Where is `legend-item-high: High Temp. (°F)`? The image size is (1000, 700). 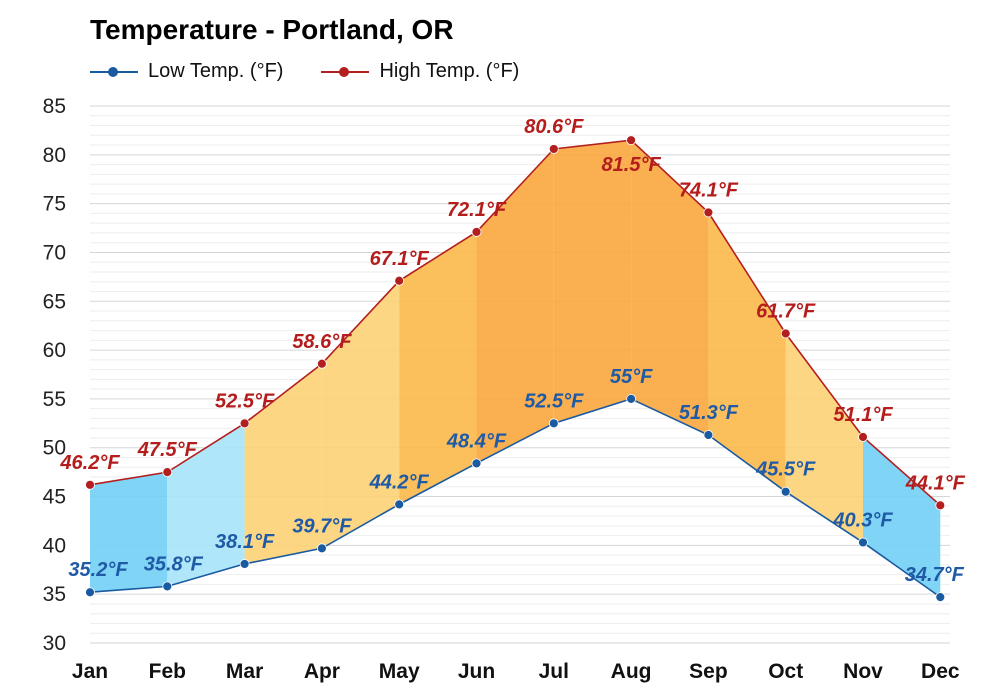 legend-item-high: High Temp. (°F) is located at coordinates (420, 71).